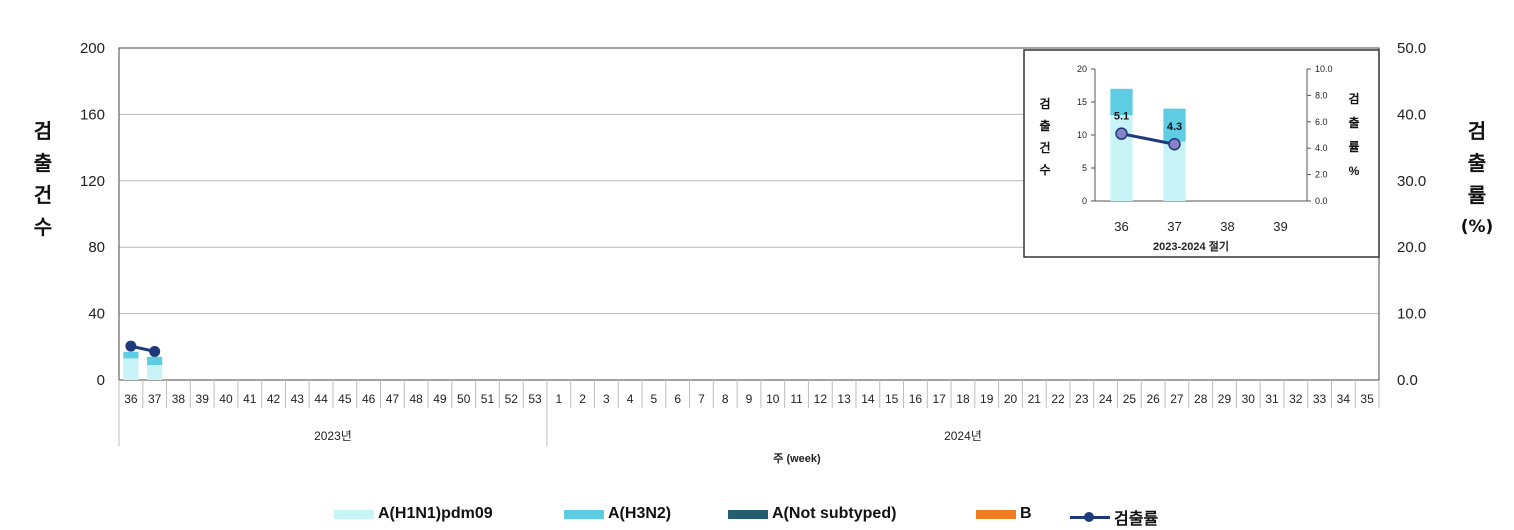 This screenshot has width=1514, height=530. I want to click on x-tick-label: 6, so click(677, 399).